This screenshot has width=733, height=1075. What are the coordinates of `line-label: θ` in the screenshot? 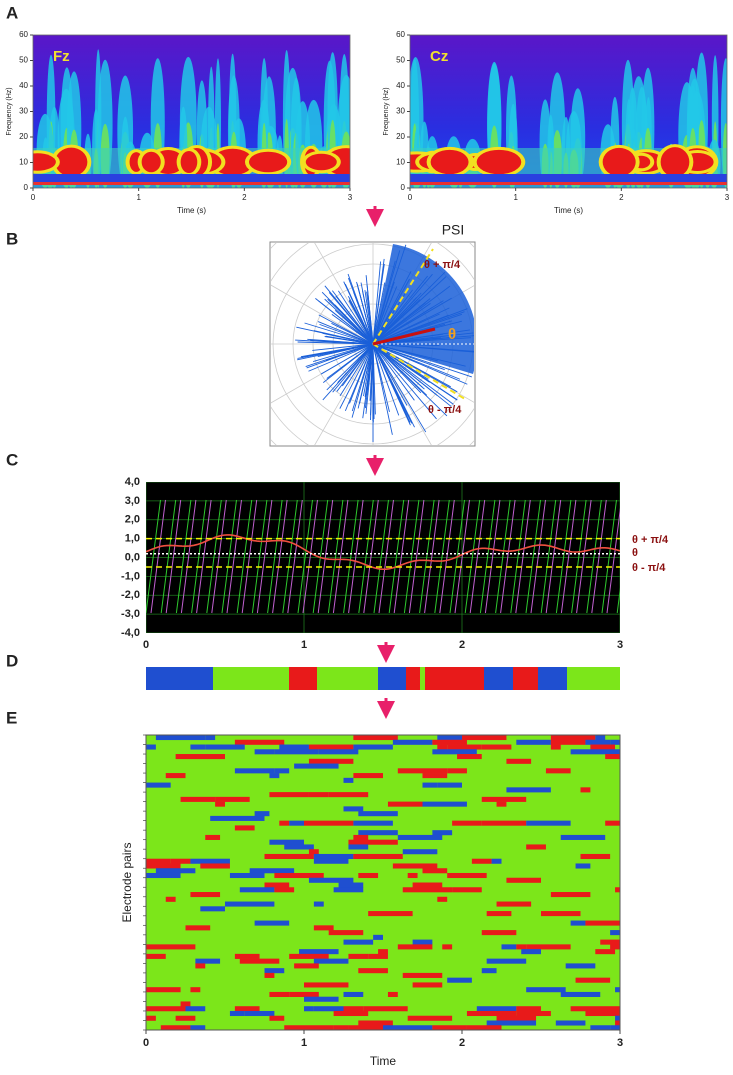 It's located at (635, 553).